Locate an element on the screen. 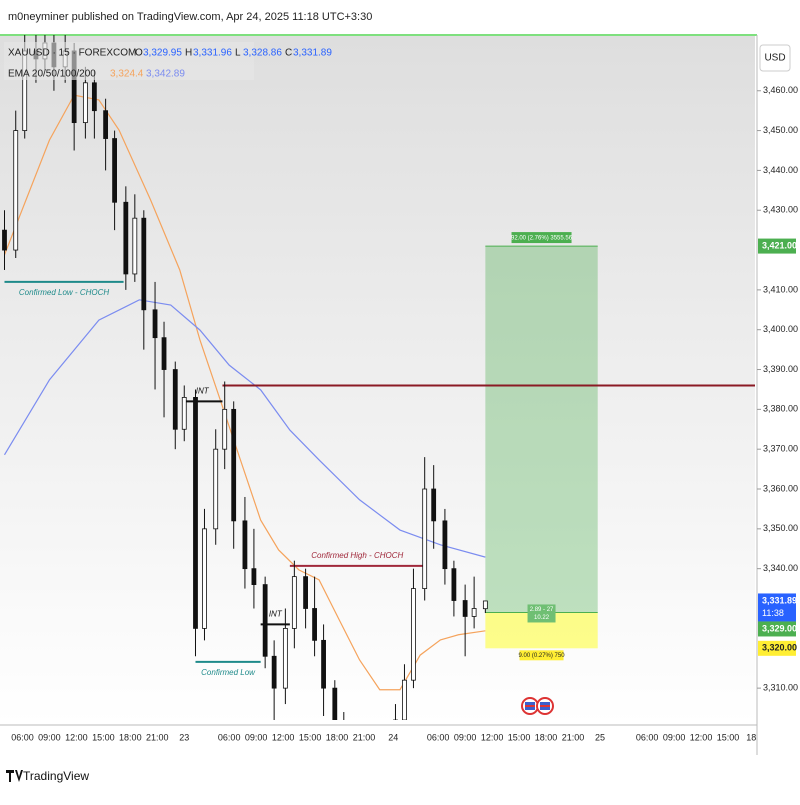  legend-bg is located at coordinates (129, 61).